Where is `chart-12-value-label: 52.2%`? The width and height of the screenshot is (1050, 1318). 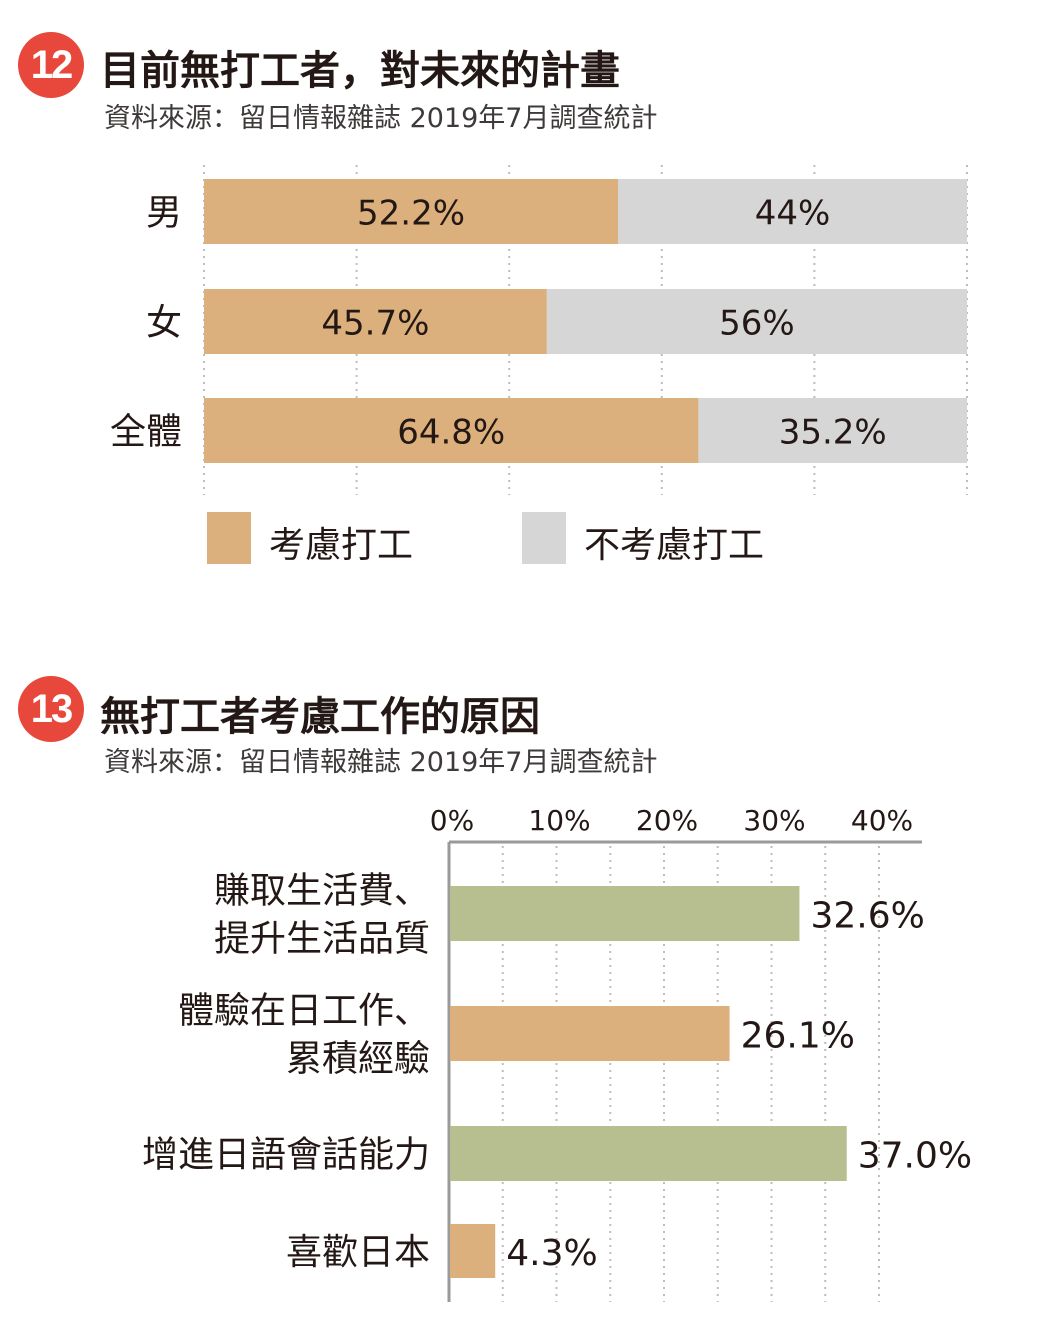 chart-12-value-label: 52.2% is located at coordinates (411, 214).